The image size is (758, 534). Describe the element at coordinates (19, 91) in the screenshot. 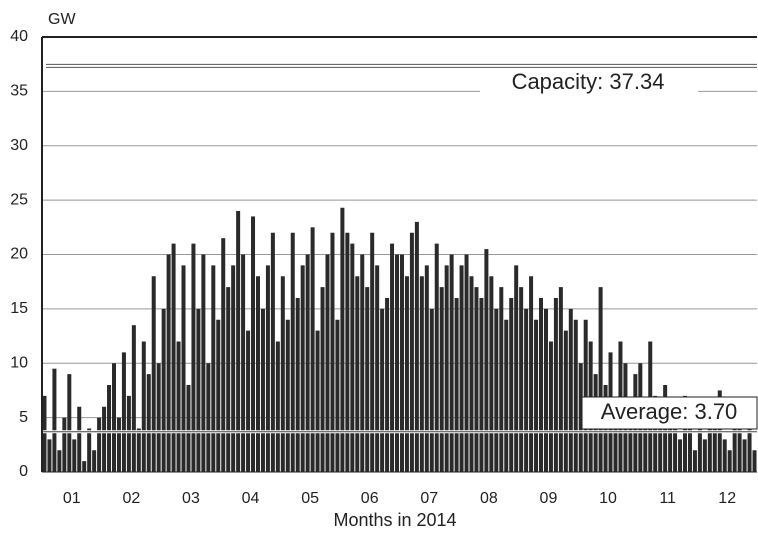

I see `y-tick-label: 35` at that location.